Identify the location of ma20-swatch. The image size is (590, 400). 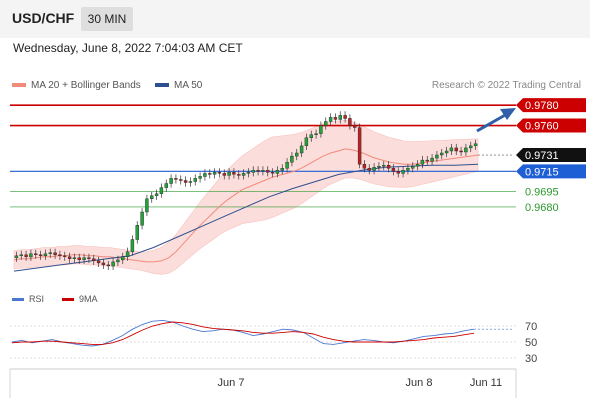
(19, 85).